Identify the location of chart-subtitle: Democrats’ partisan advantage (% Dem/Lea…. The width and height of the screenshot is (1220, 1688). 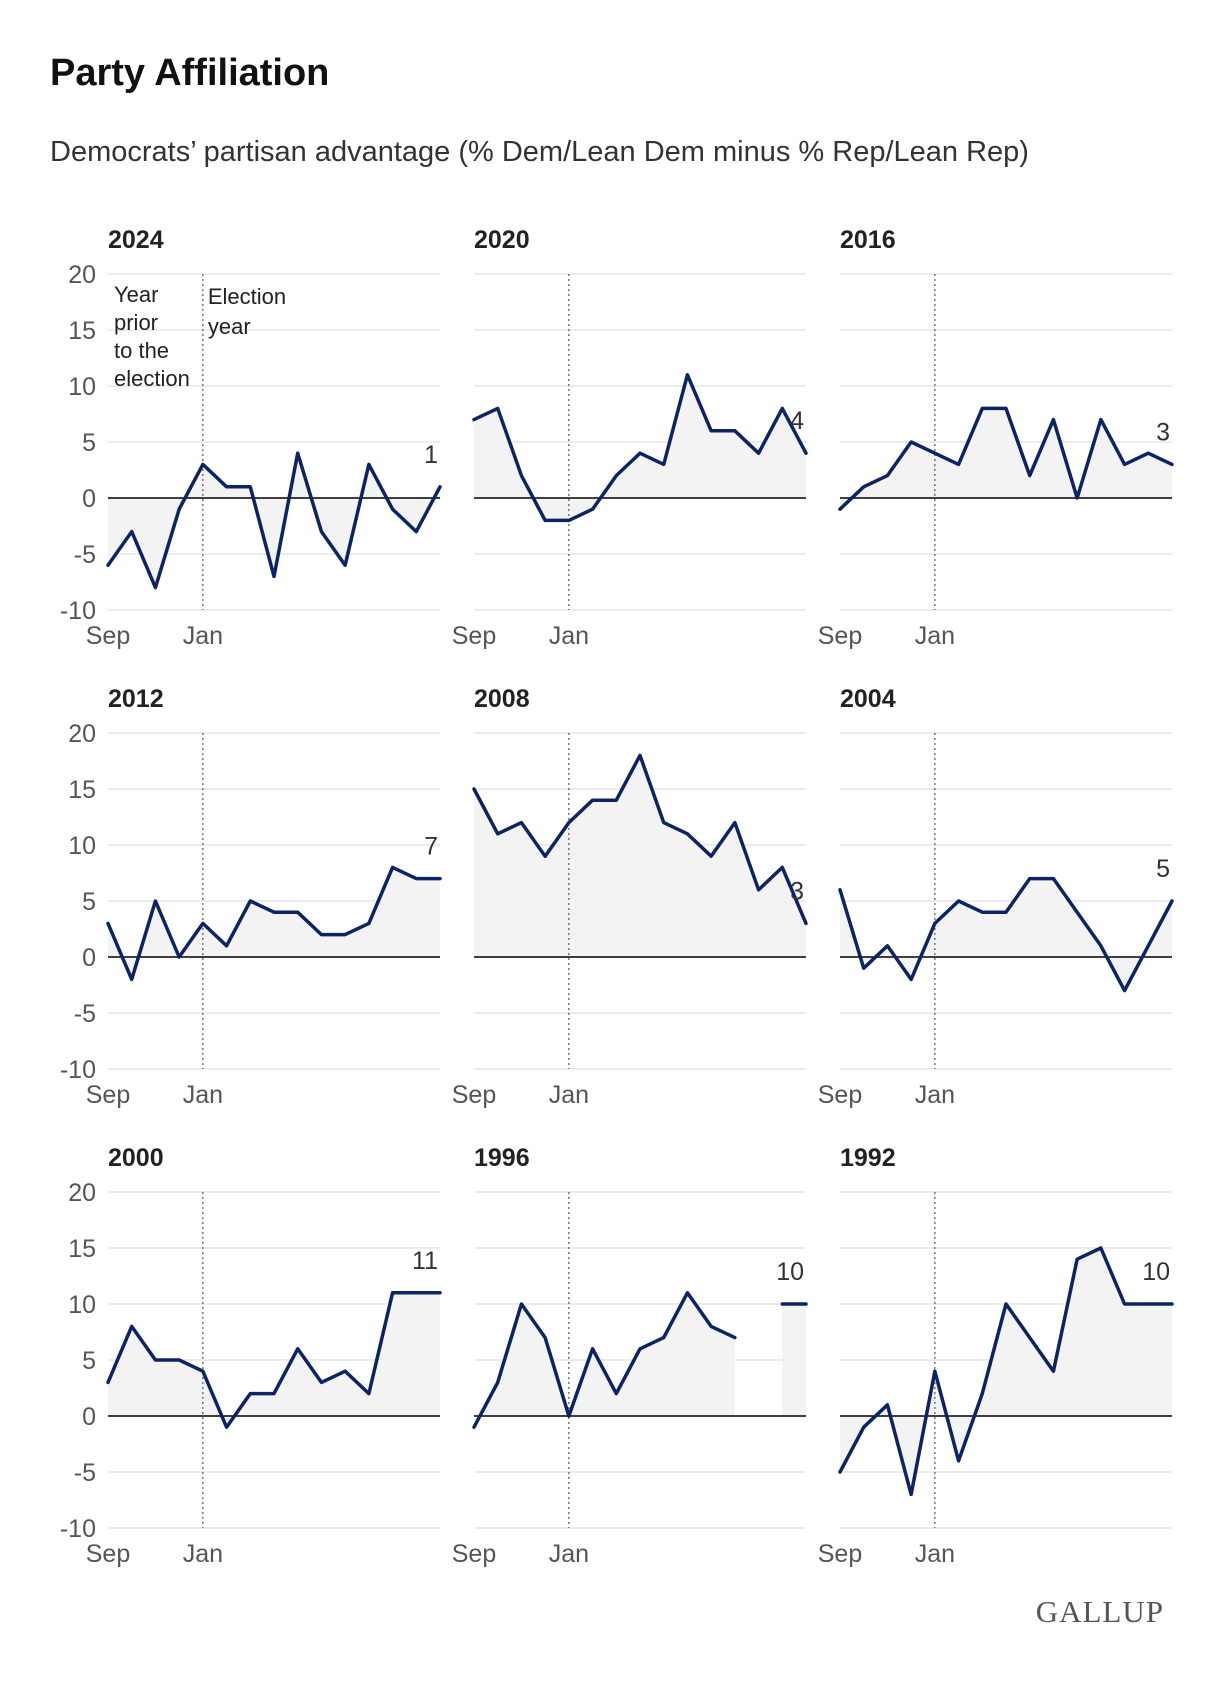
(539, 152).